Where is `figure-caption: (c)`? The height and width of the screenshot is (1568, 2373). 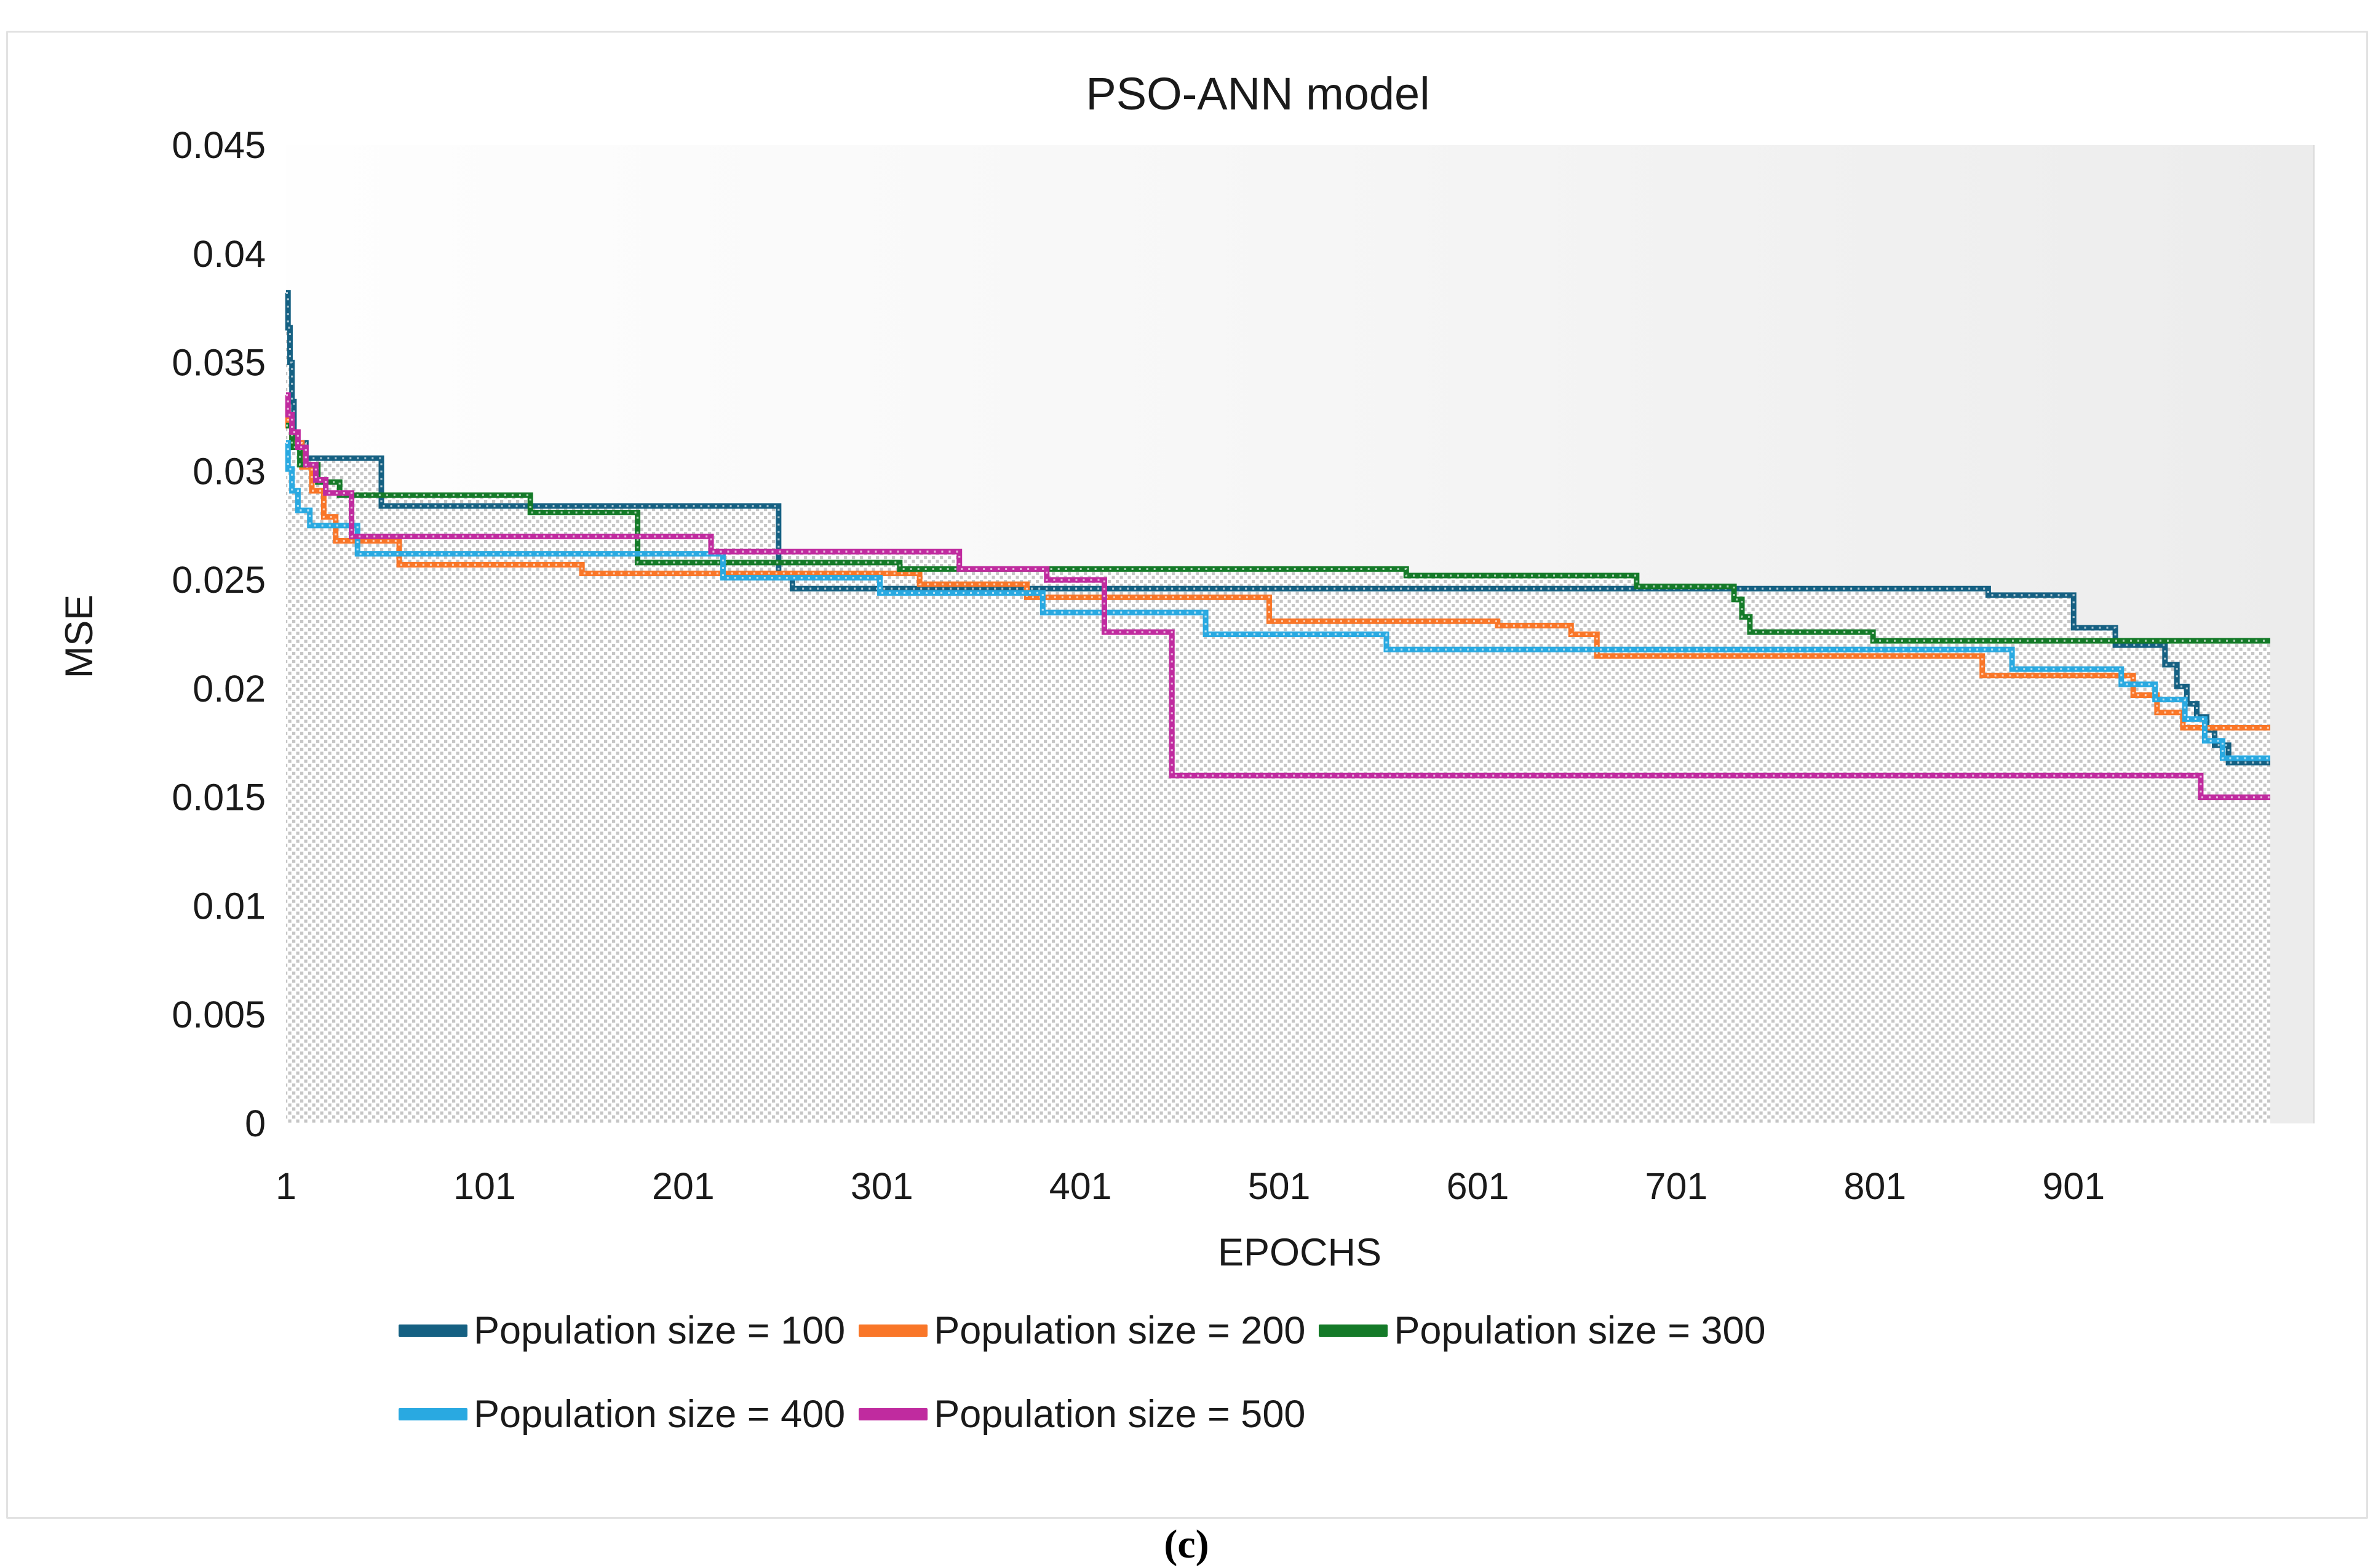 figure-caption: (c) is located at coordinates (1186, 1544).